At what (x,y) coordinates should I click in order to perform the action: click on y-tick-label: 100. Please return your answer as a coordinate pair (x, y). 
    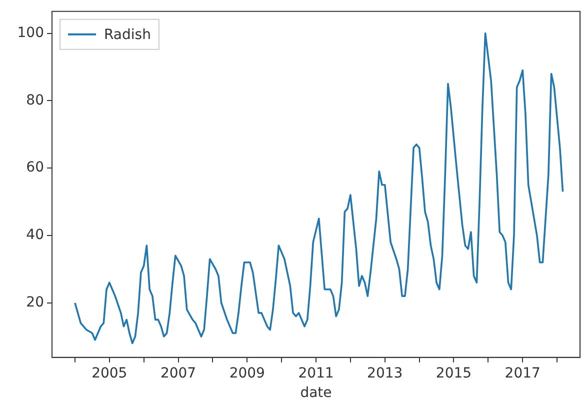
    Looking at the image, I should click on (30, 32).